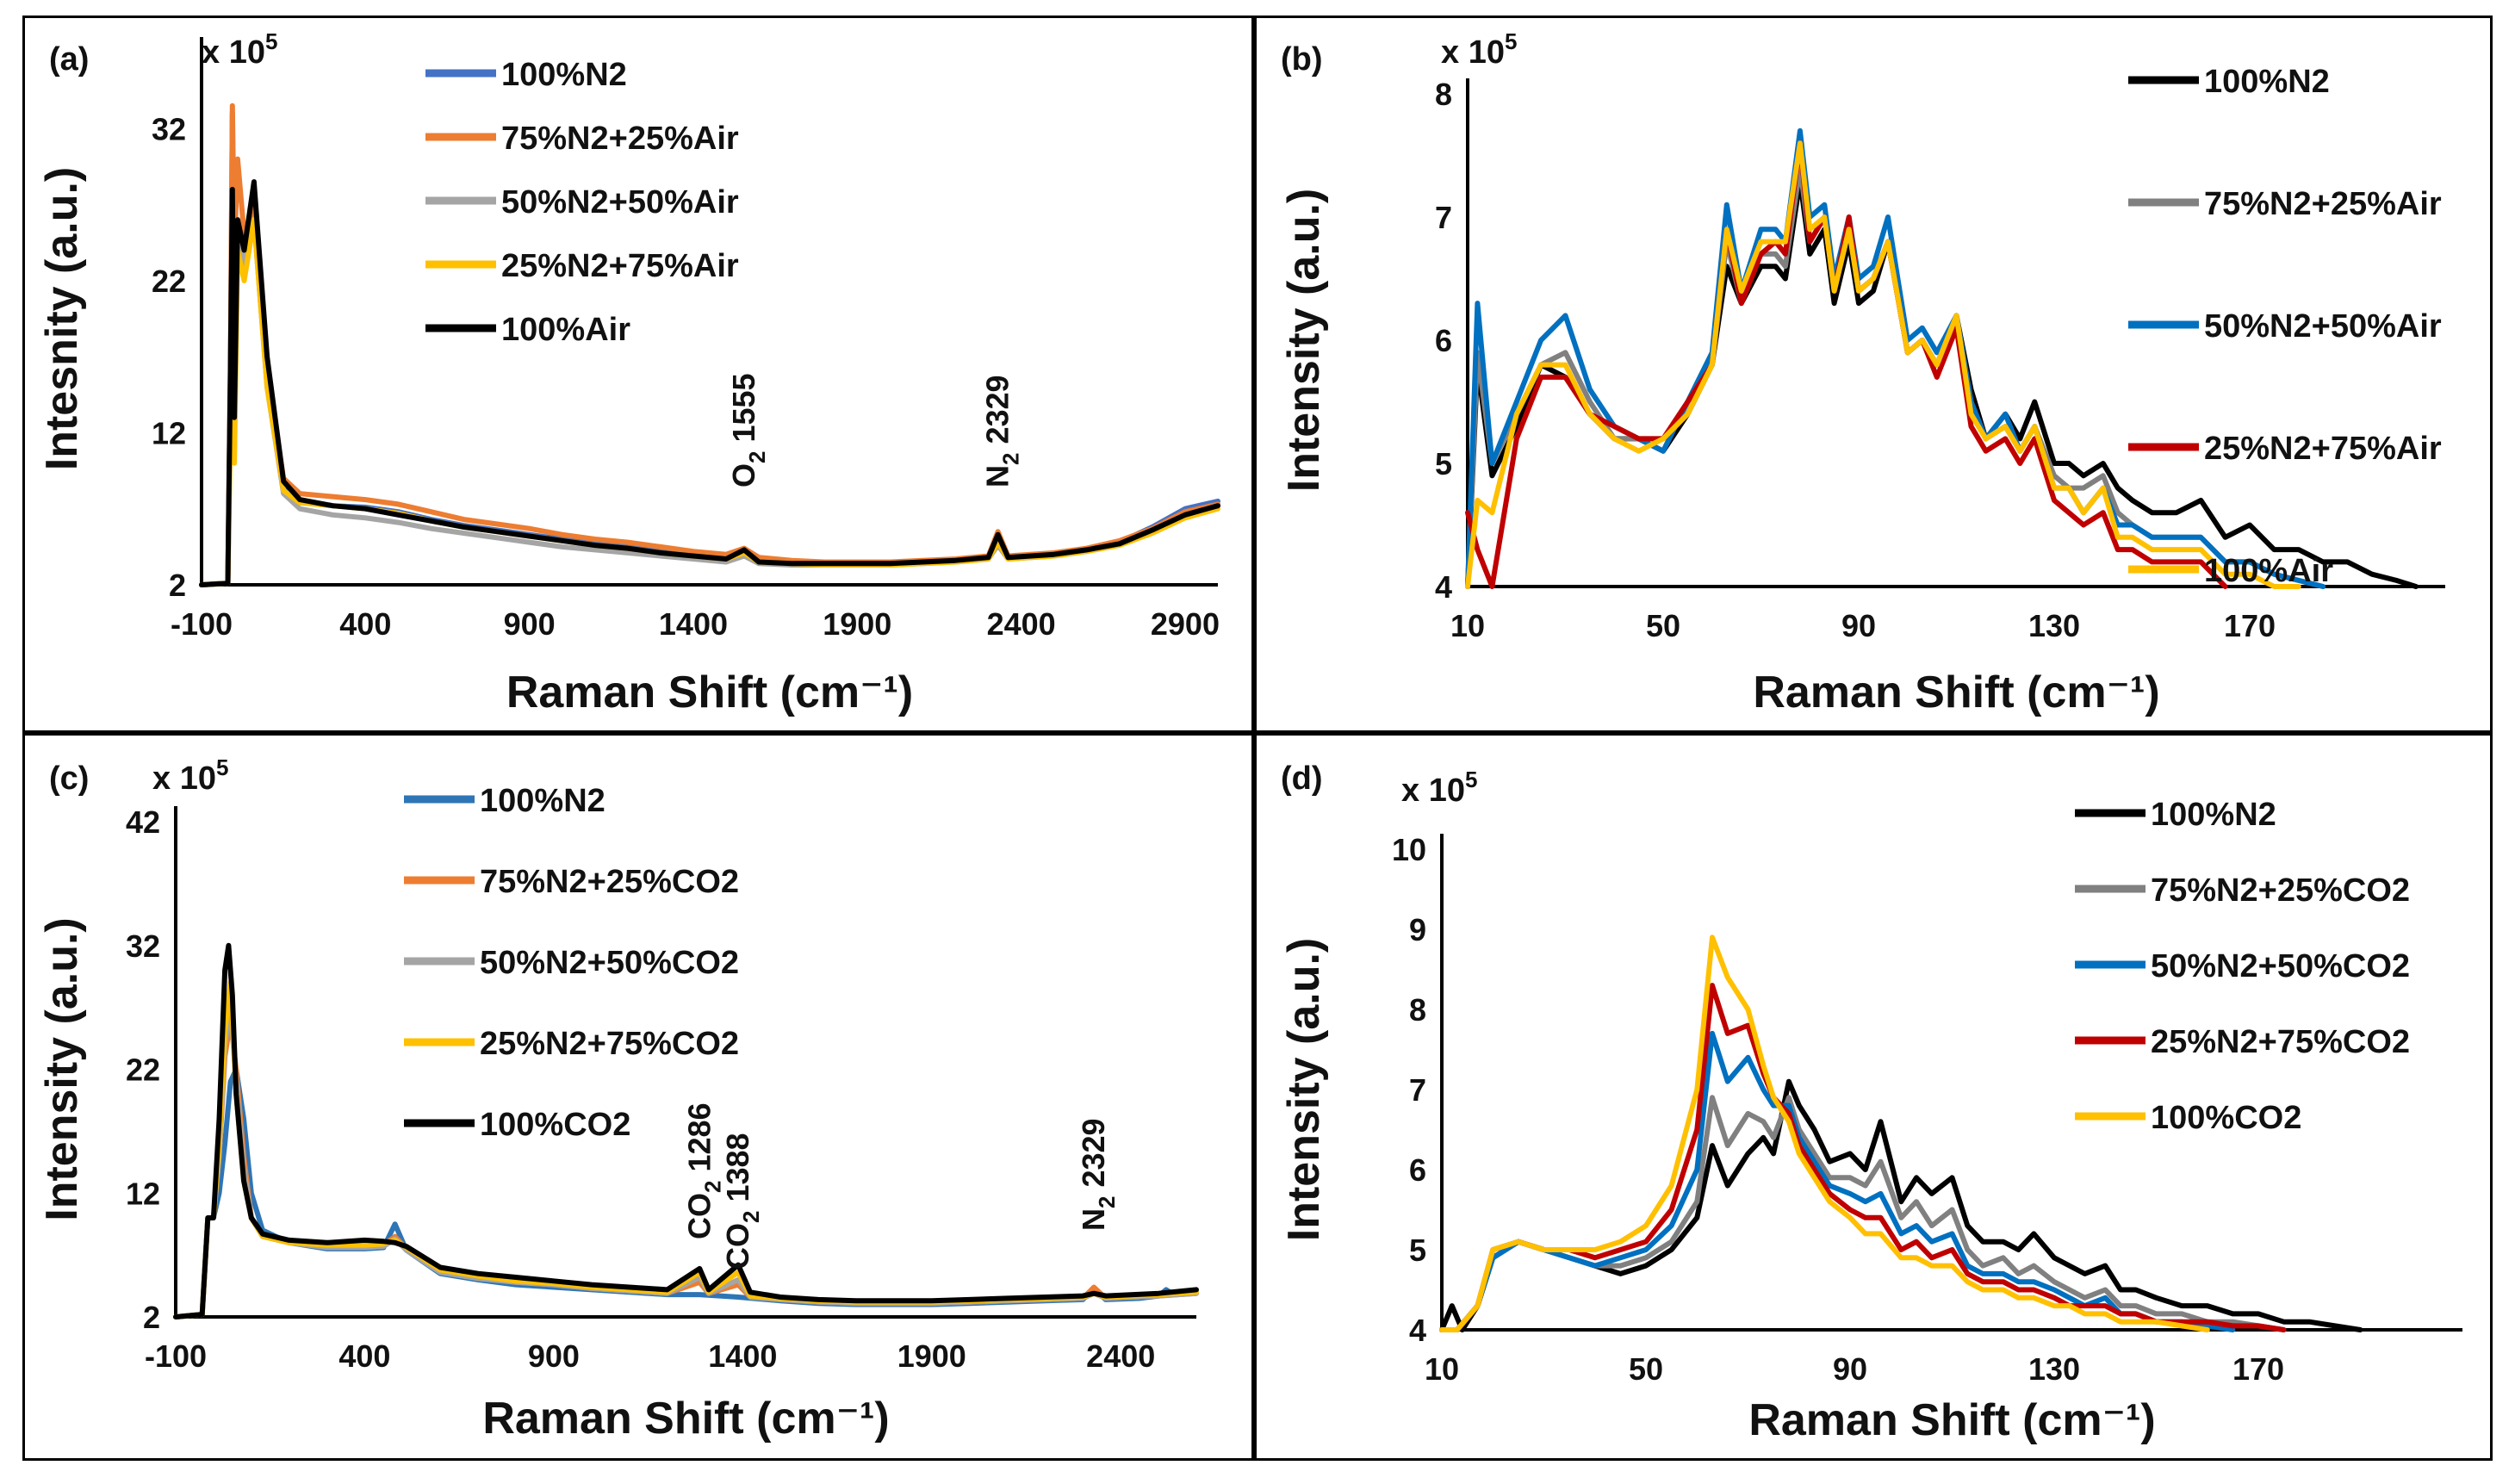 The image size is (2515, 1484). I want to click on x-tick-label: 2900, so click(1185, 624).